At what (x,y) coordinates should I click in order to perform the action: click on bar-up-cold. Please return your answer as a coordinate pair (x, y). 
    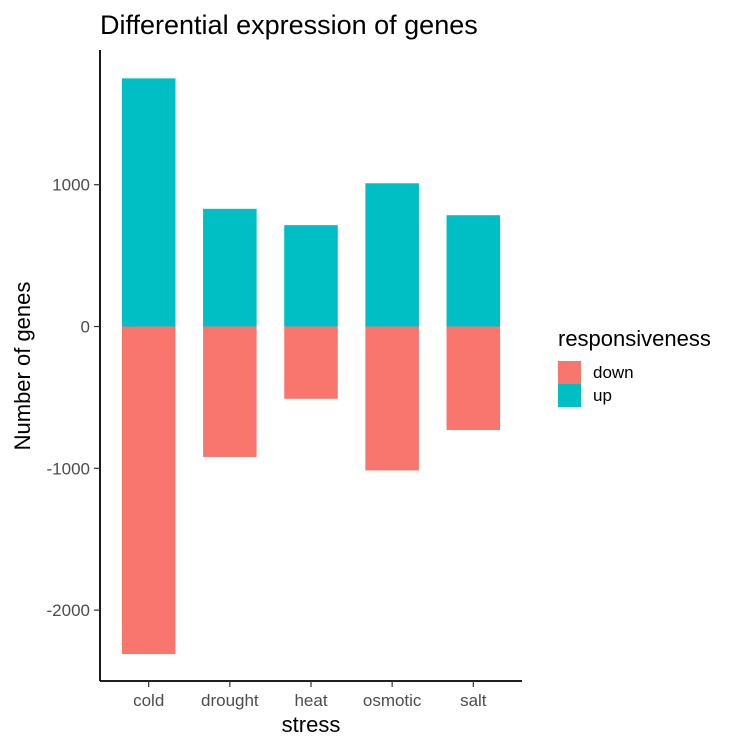
    Looking at the image, I should click on (148, 202).